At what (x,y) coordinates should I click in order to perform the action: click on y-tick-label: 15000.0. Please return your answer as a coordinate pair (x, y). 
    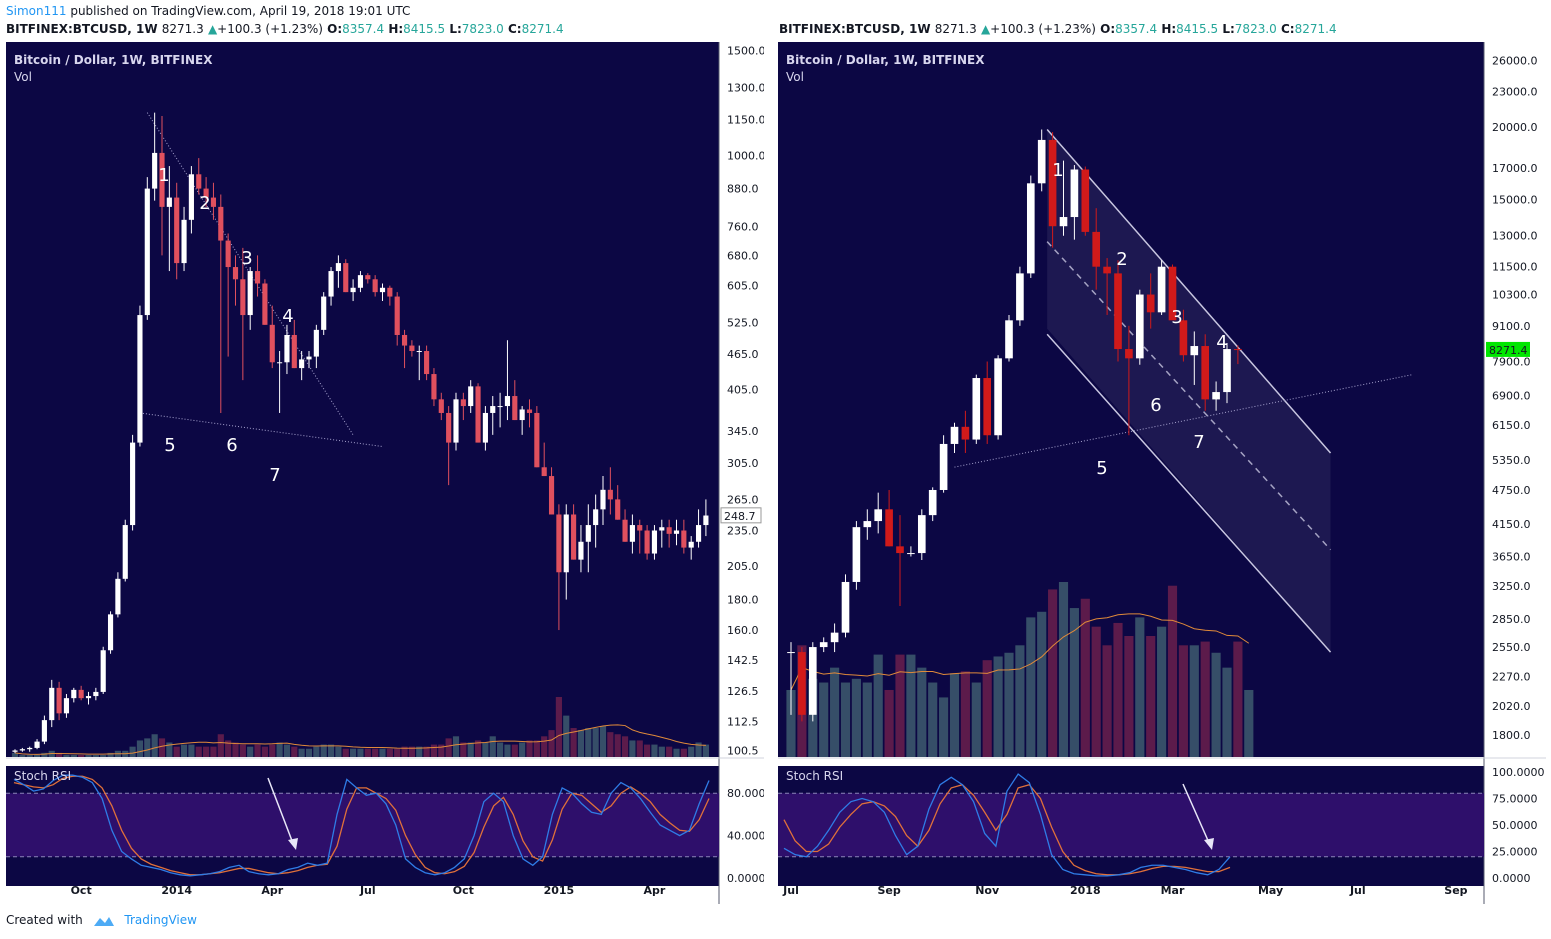
    Looking at the image, I should click on (1515, 200).